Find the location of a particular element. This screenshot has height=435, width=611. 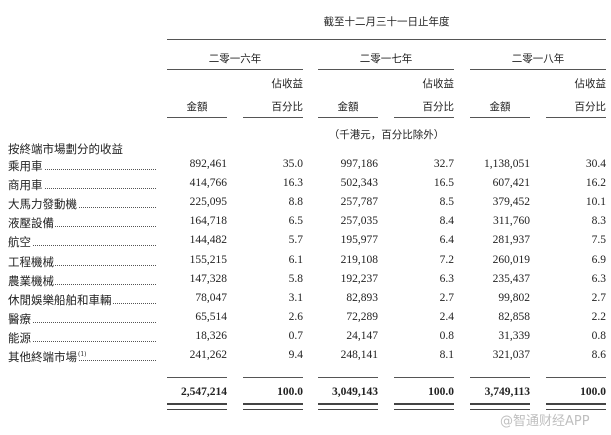

row-label-text: 商用車 is located at coordinates (26, 185).